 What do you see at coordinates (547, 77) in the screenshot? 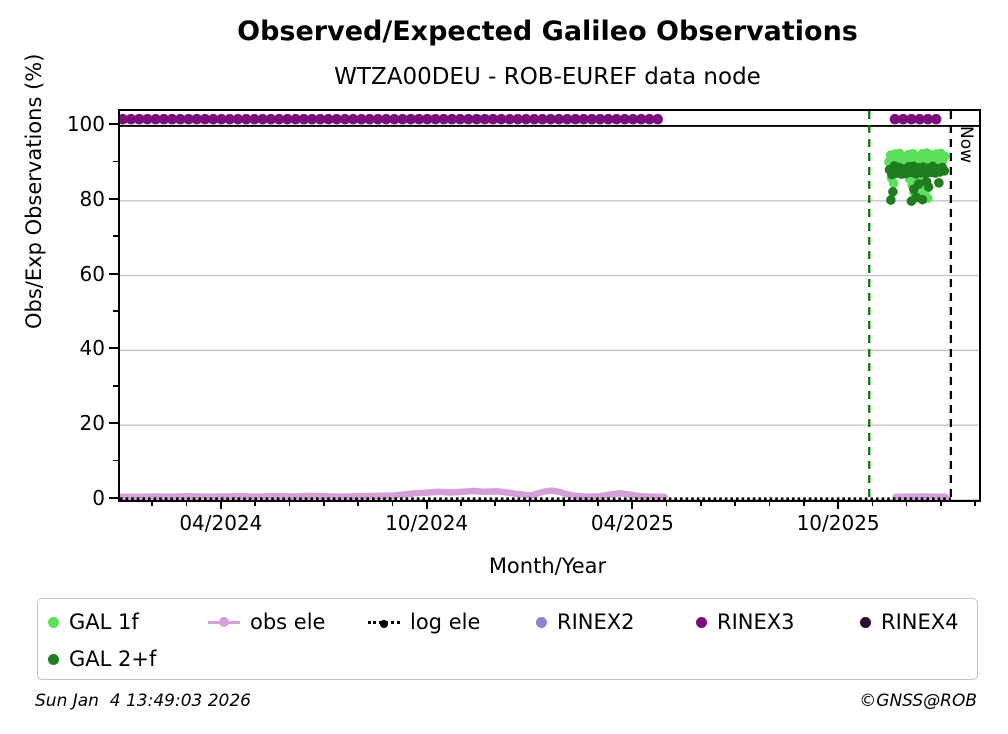
I see `chart-subtitle: WTZA00DEU - ROB-EUREF data node` at bounding box center [547, 77].